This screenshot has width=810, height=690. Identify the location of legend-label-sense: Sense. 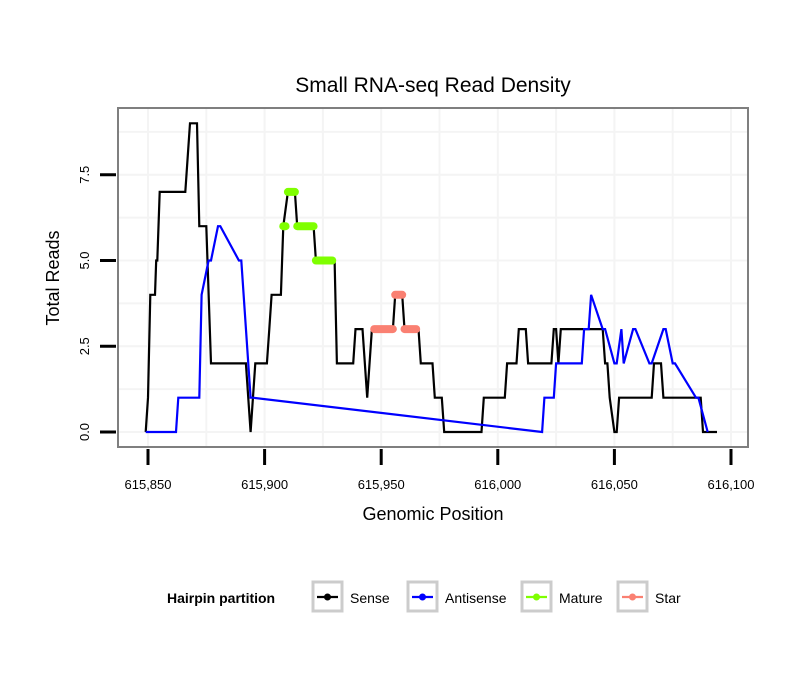
(370, 598).